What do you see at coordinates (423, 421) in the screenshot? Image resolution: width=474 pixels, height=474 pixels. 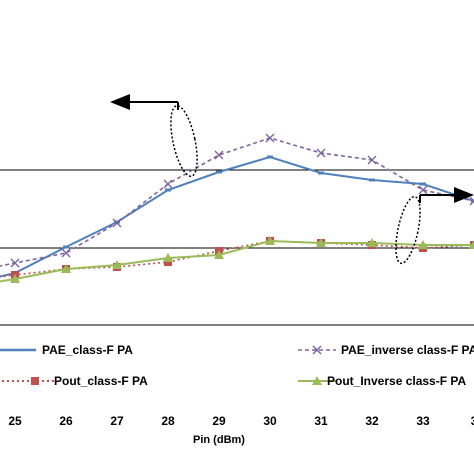 I see `x-tick-label: 33` at bounding box center [423, 421].